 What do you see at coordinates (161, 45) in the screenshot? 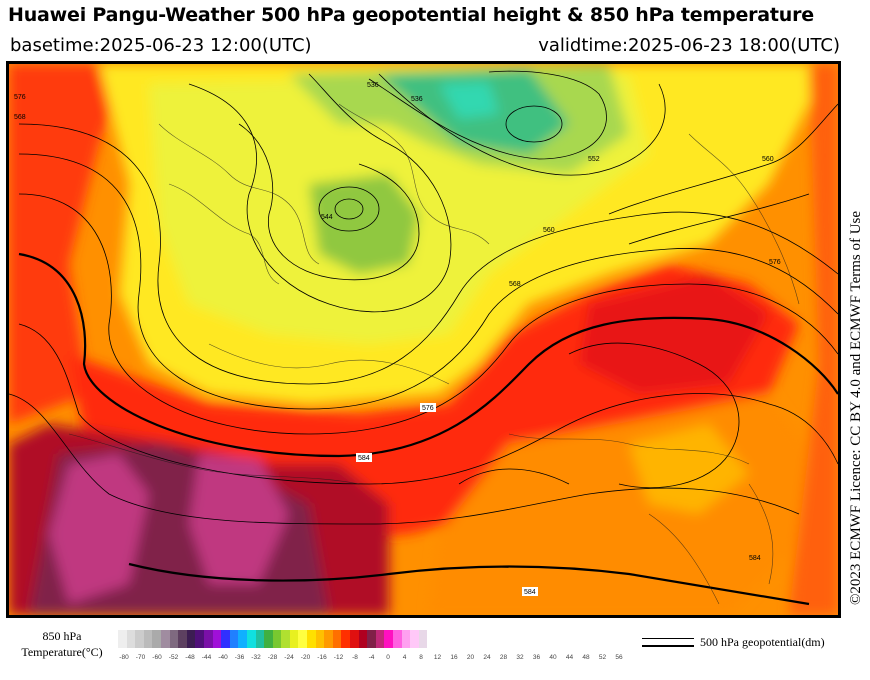
I see `basetime-label: basetime:2025-06-23 12:00(UTC)` at bounding box center [161, 45].